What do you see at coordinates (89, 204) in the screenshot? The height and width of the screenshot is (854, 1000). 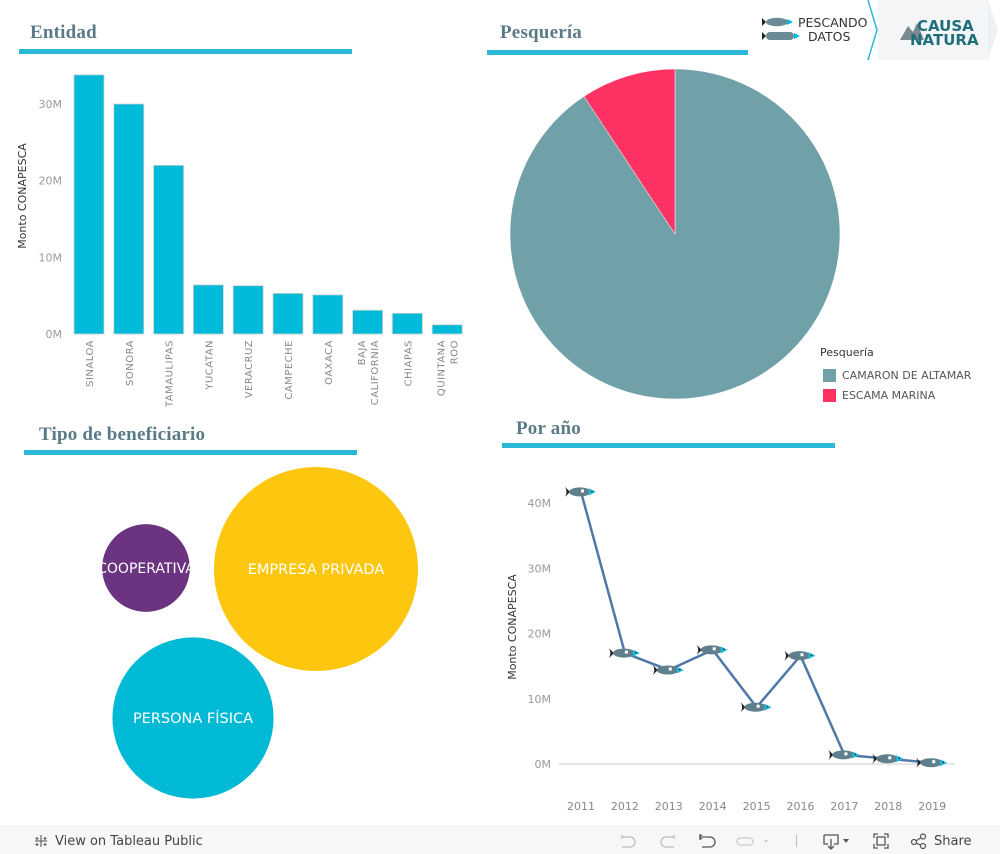 I see `bar-sinaloa` at bounding box center [89, 204].